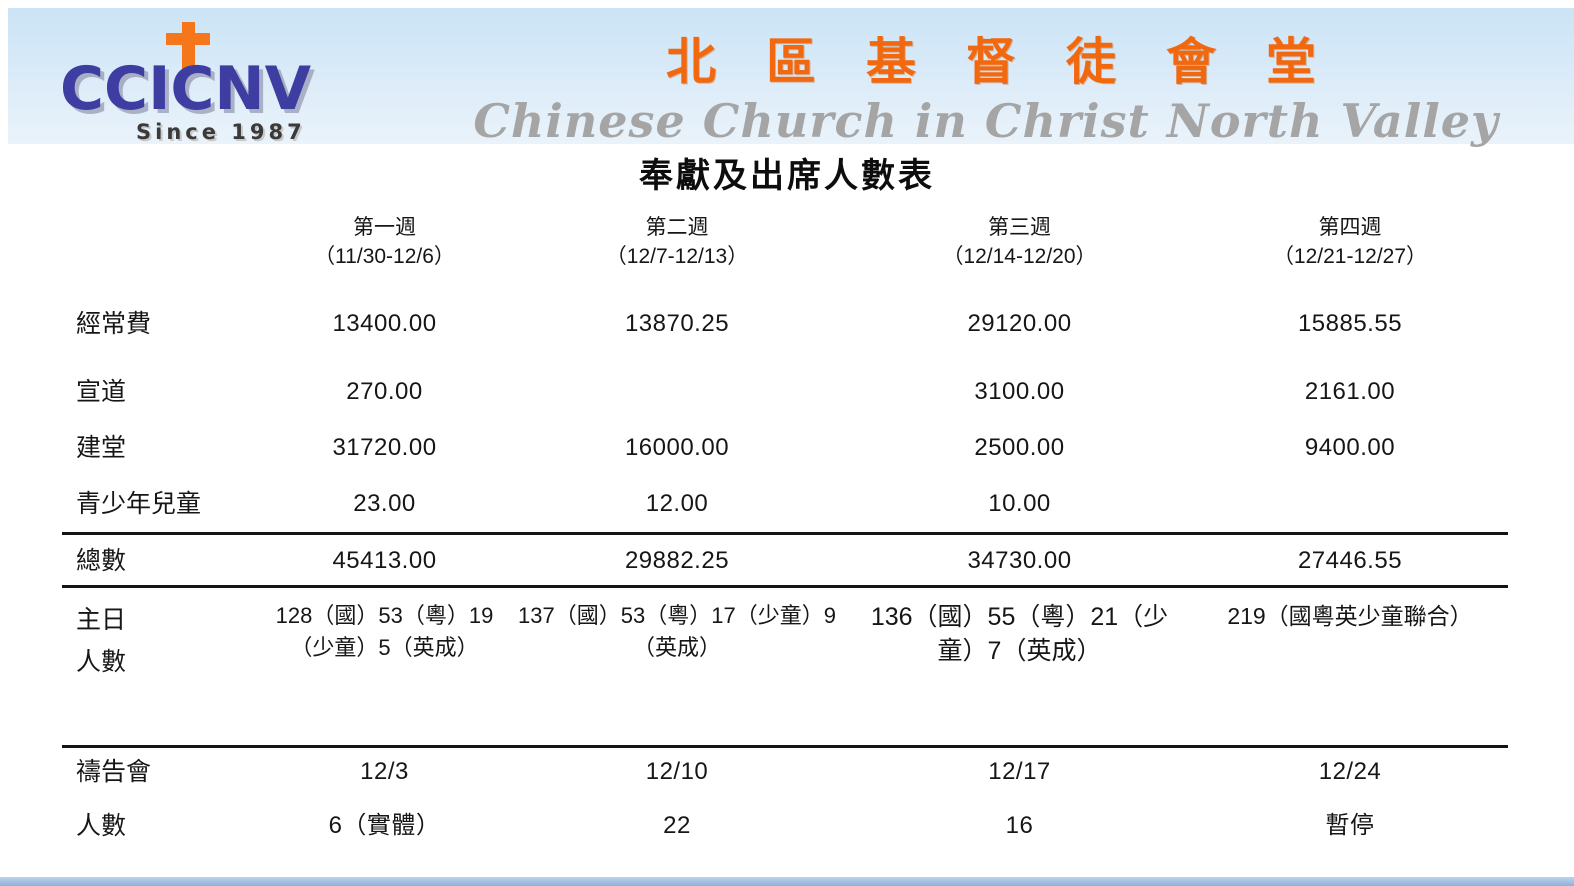 The width and height of the screenshot is (1574, 886). I want to click on row-label: 主日 人數, so click(162, 642).